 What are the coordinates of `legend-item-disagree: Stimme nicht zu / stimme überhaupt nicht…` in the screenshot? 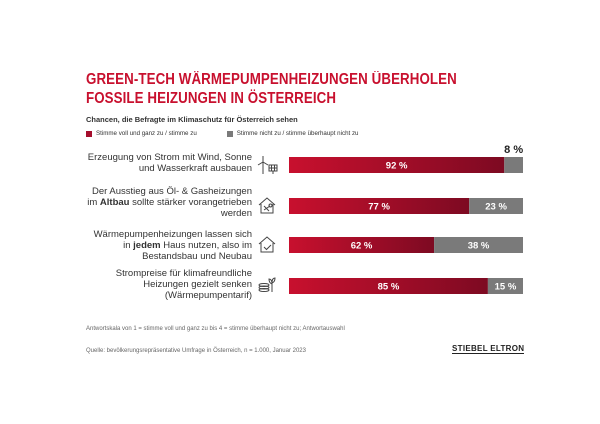 It's located at (292, 133).